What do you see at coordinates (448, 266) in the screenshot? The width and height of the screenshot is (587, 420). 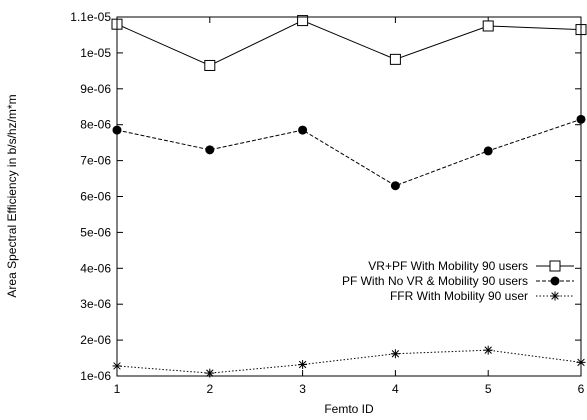 I see `legend-label: VR+PF With Mobility 90 users` at bounding box center [448, 266].